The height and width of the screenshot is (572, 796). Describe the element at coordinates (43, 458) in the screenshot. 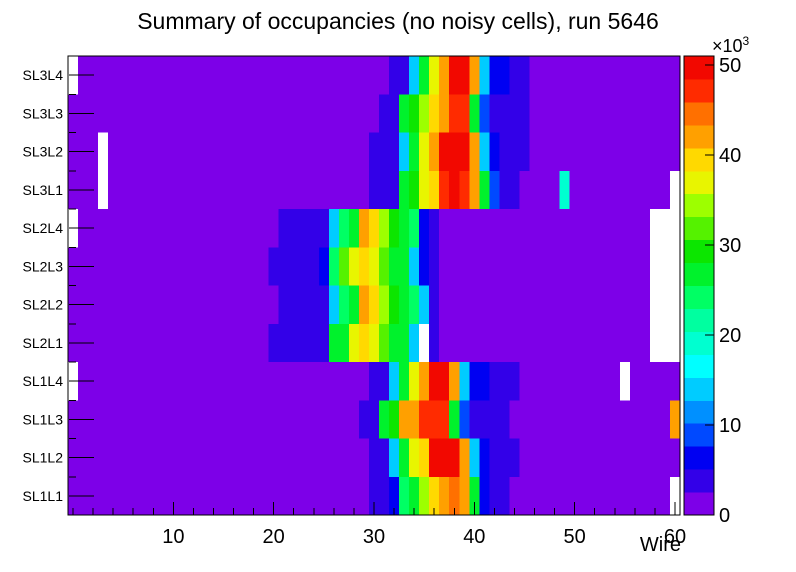

I see `y-tick-label: SL1L2` at that location.